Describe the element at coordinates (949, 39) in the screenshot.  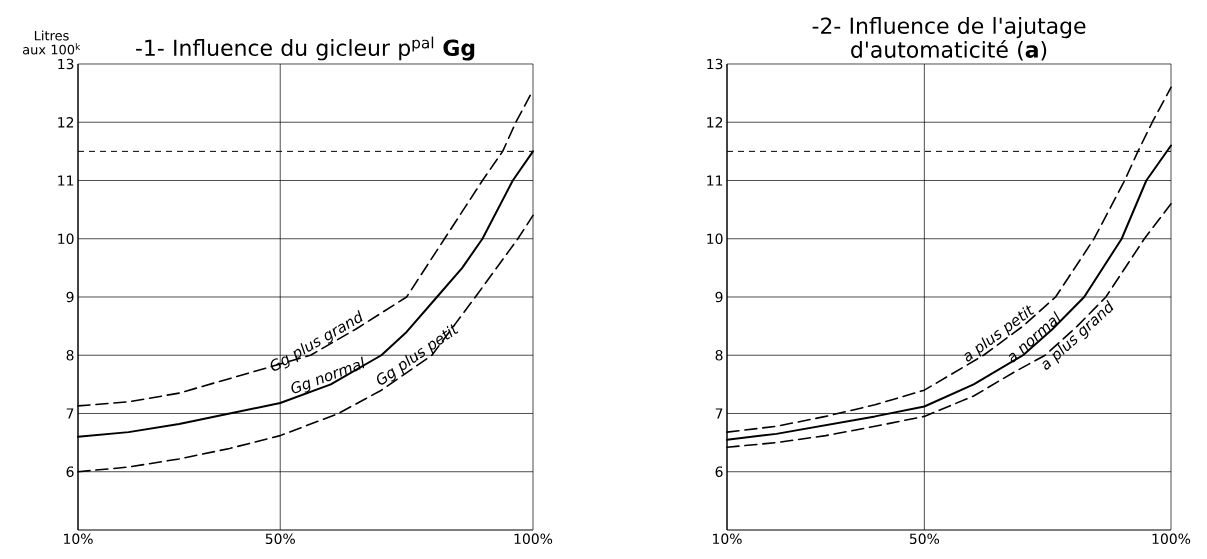
I see `chart-title: -2- Influence de l'ajutage d'automaticité (a)` at that location.